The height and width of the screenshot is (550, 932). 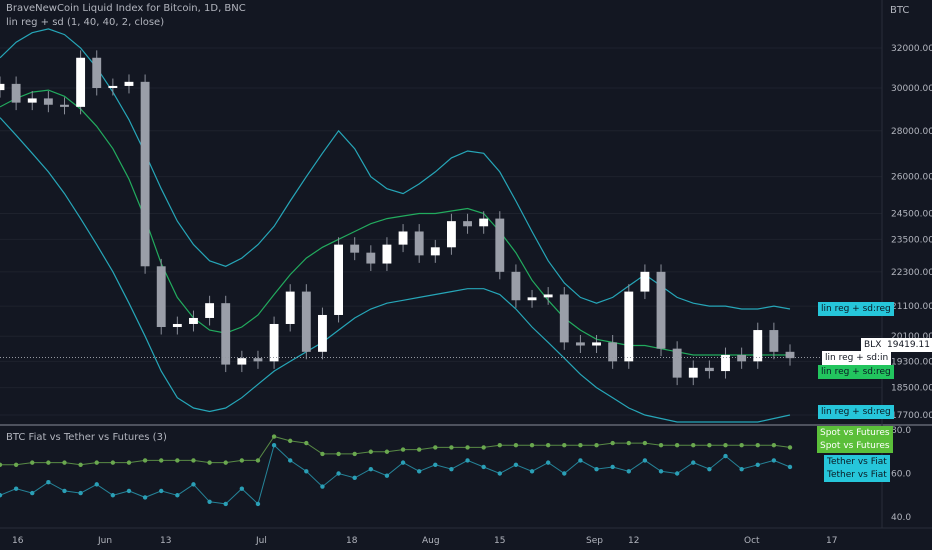 I want to click on time-tick-label: 12, so click(x=633, y=541).